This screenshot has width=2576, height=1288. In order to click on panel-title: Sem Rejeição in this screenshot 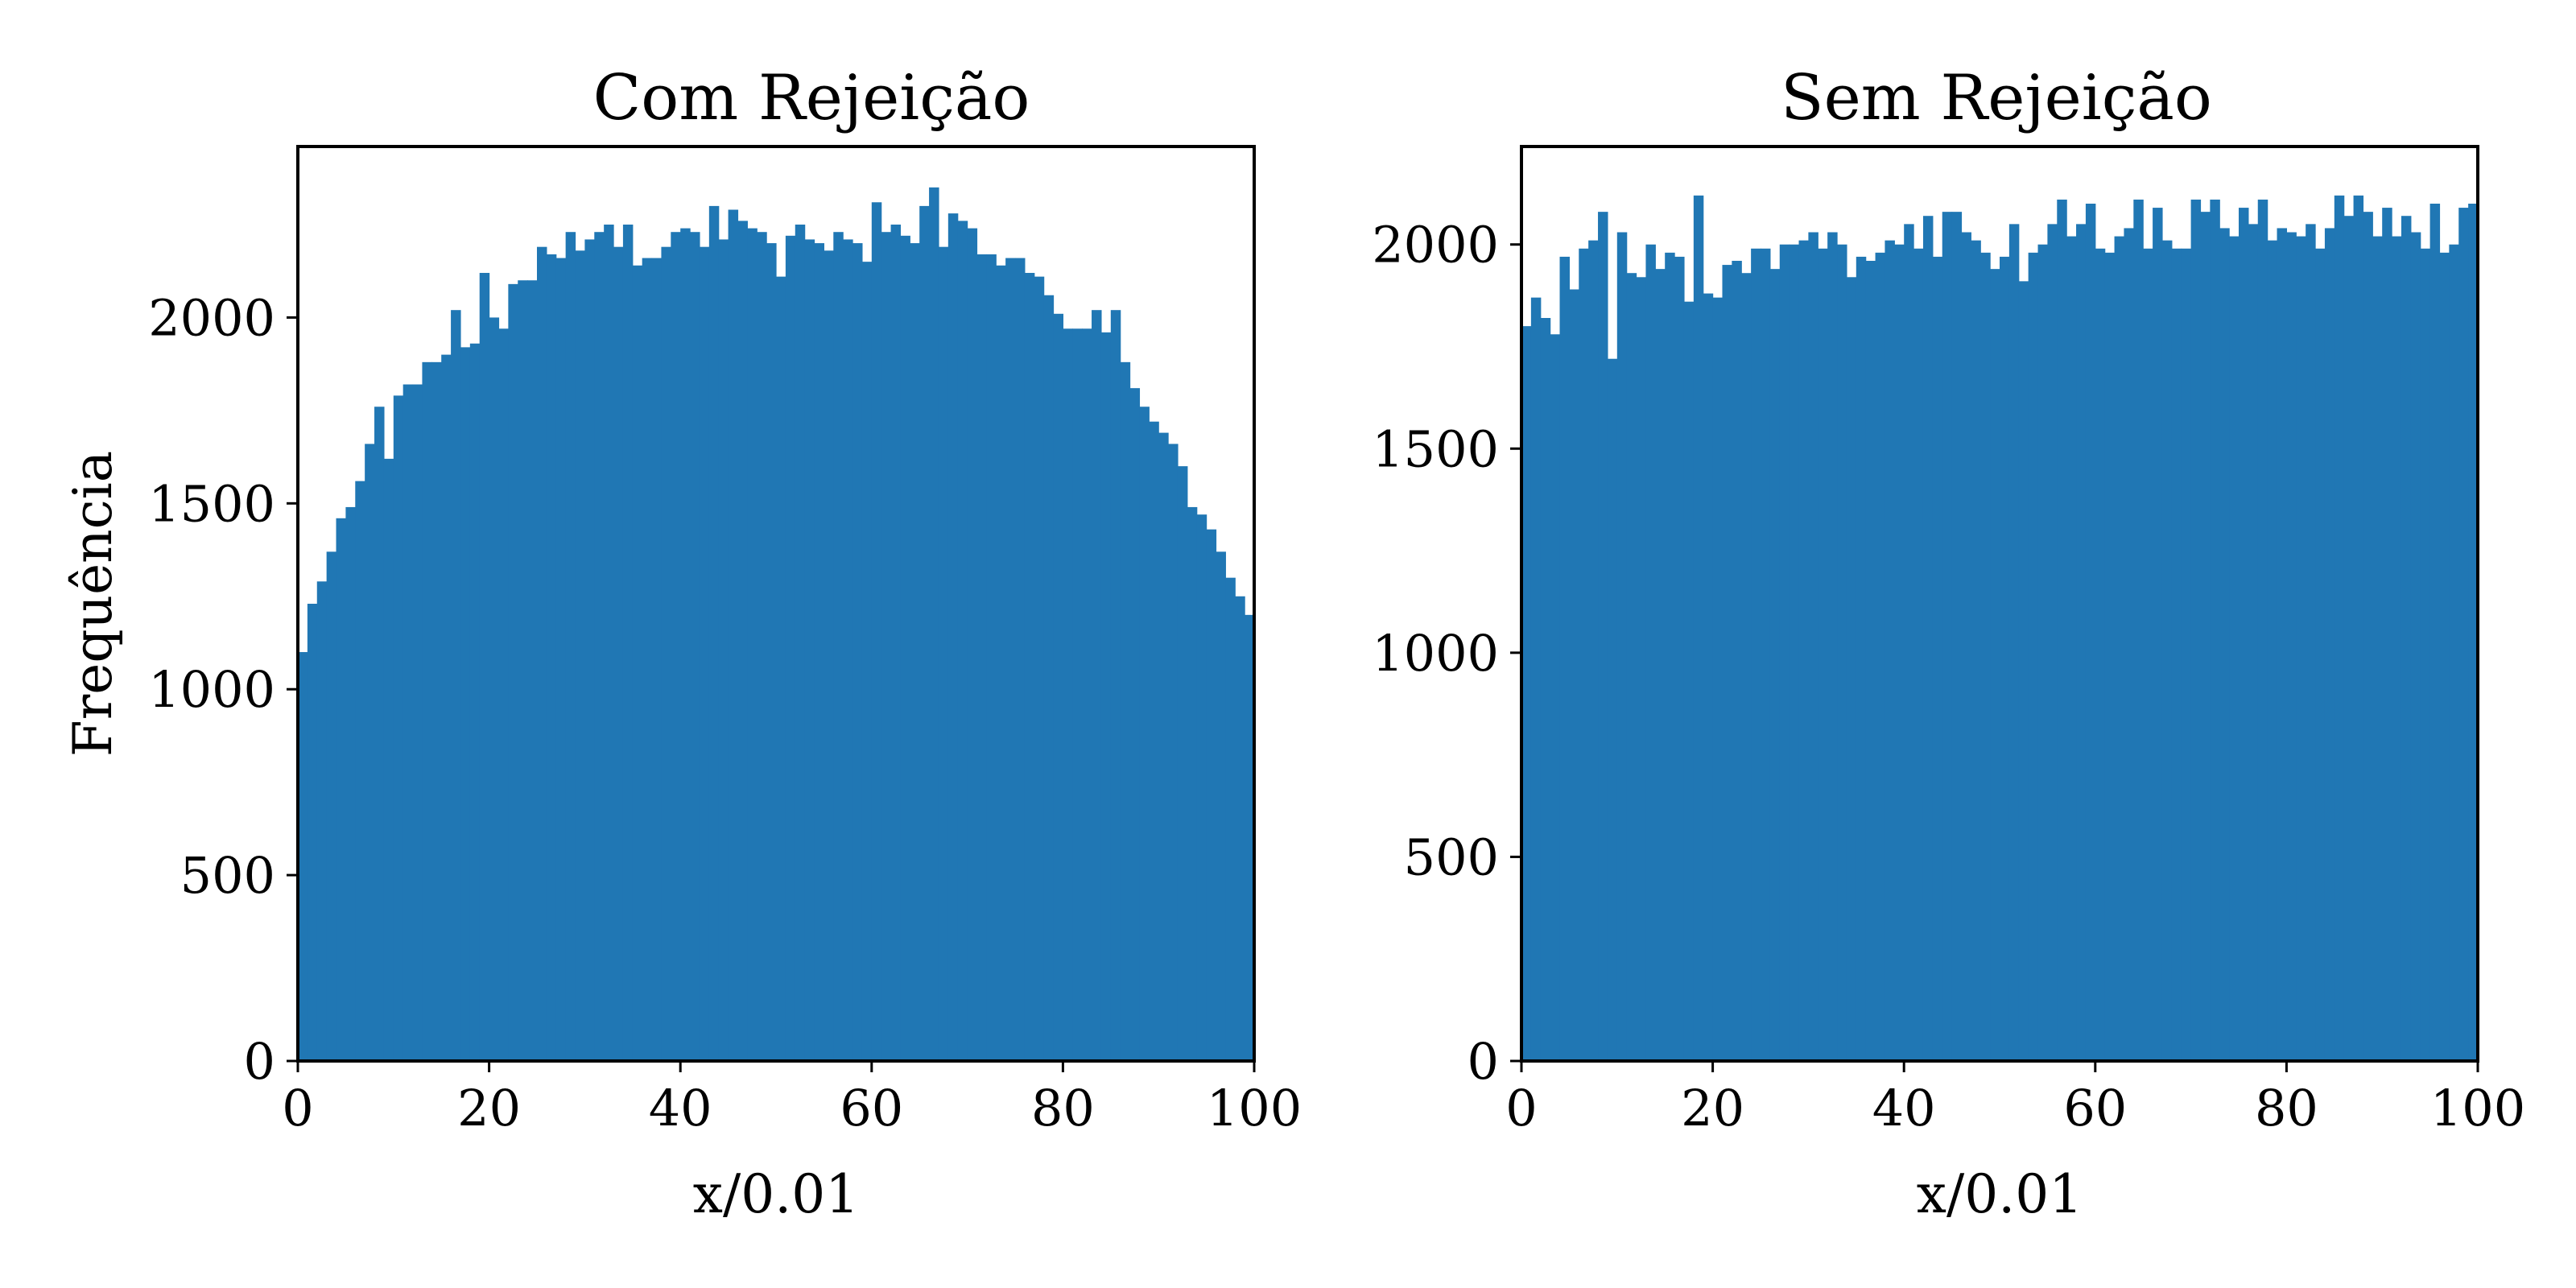, I will do `click(1996, 98)`.